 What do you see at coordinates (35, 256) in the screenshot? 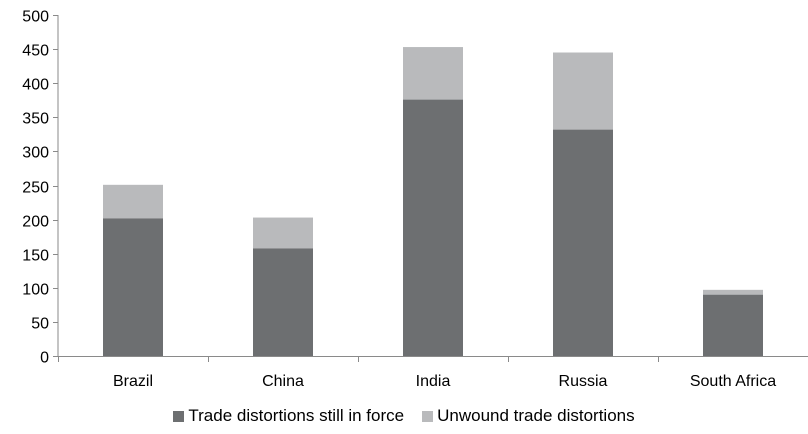
I see `y-tick-label: 150` at bounding box center [35, 256].